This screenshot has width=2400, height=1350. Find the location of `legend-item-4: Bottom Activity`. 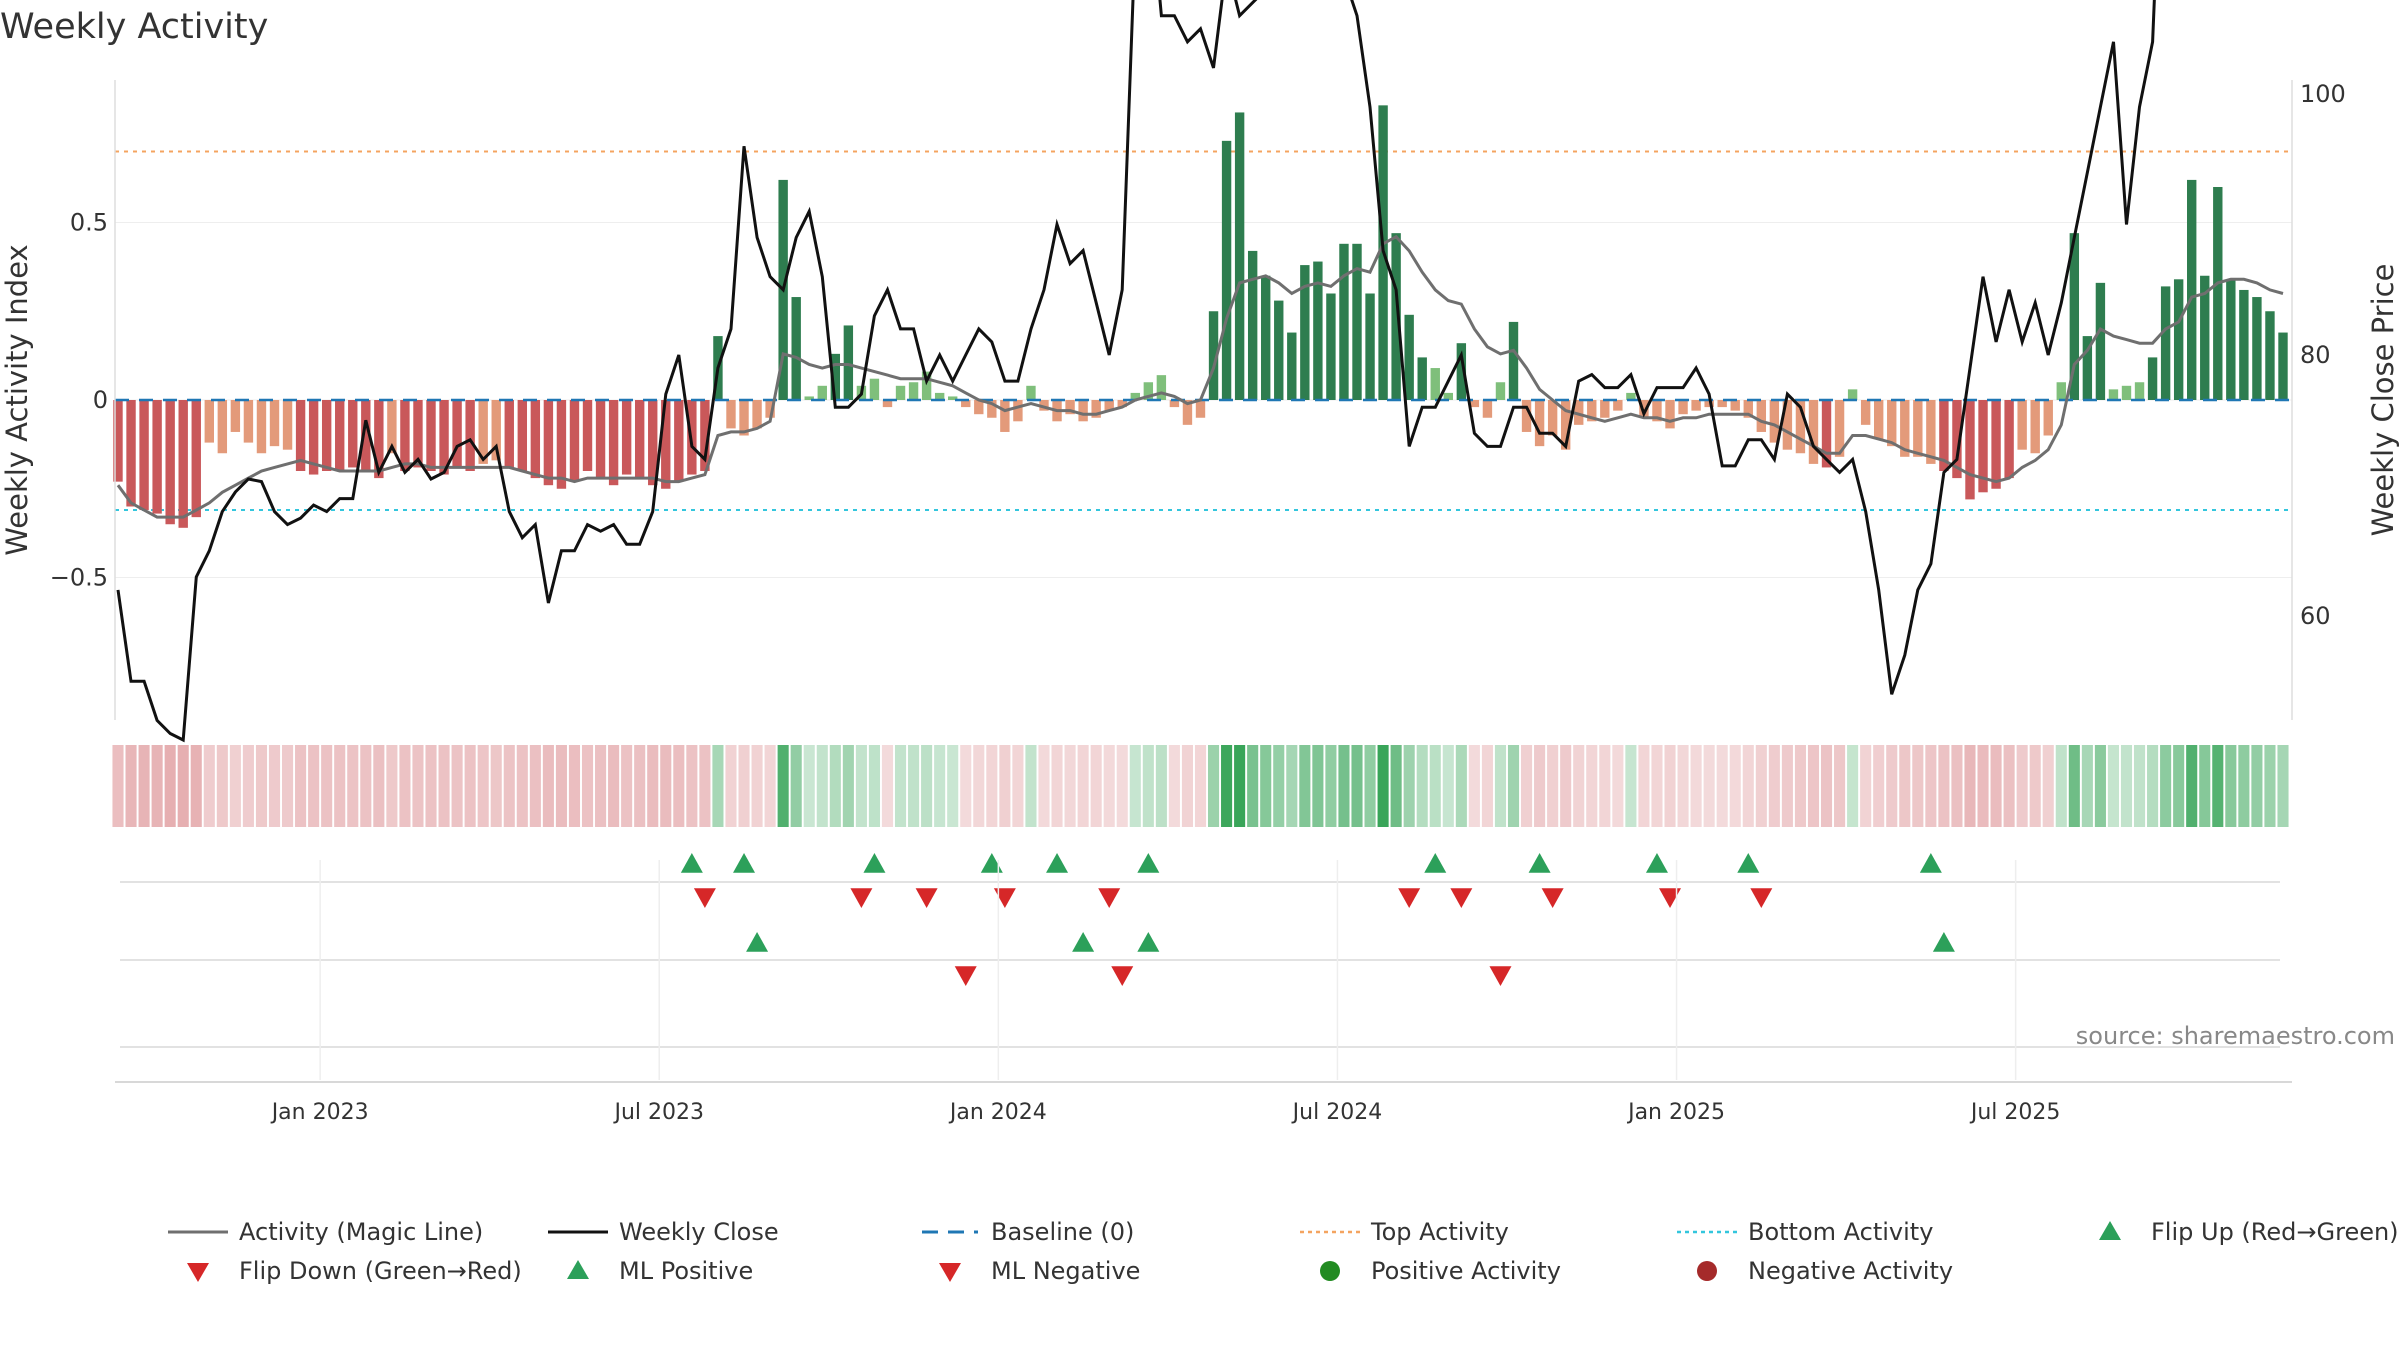

legend-item-4: Bottom Activity is located at coordinates (1805, 1232).